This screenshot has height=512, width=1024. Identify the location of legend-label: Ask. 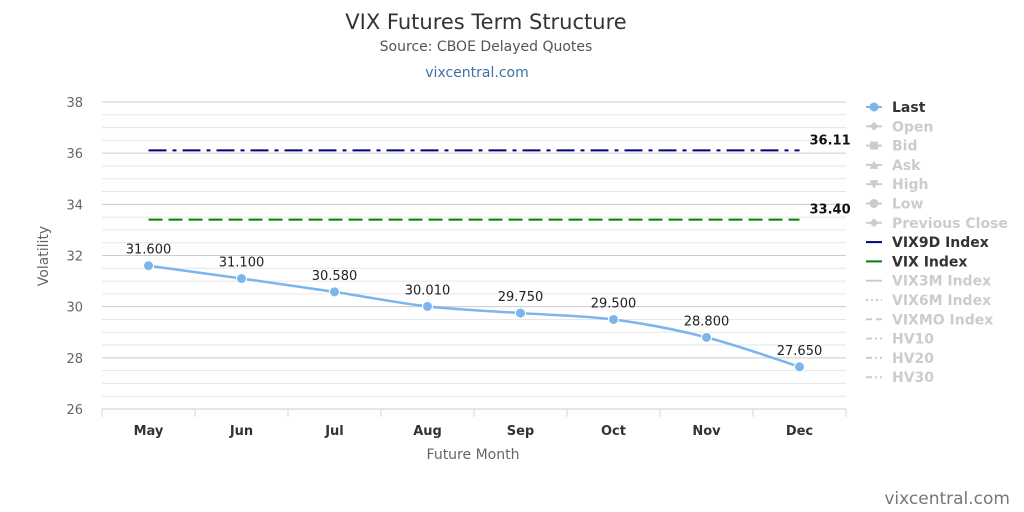
(906, 166).